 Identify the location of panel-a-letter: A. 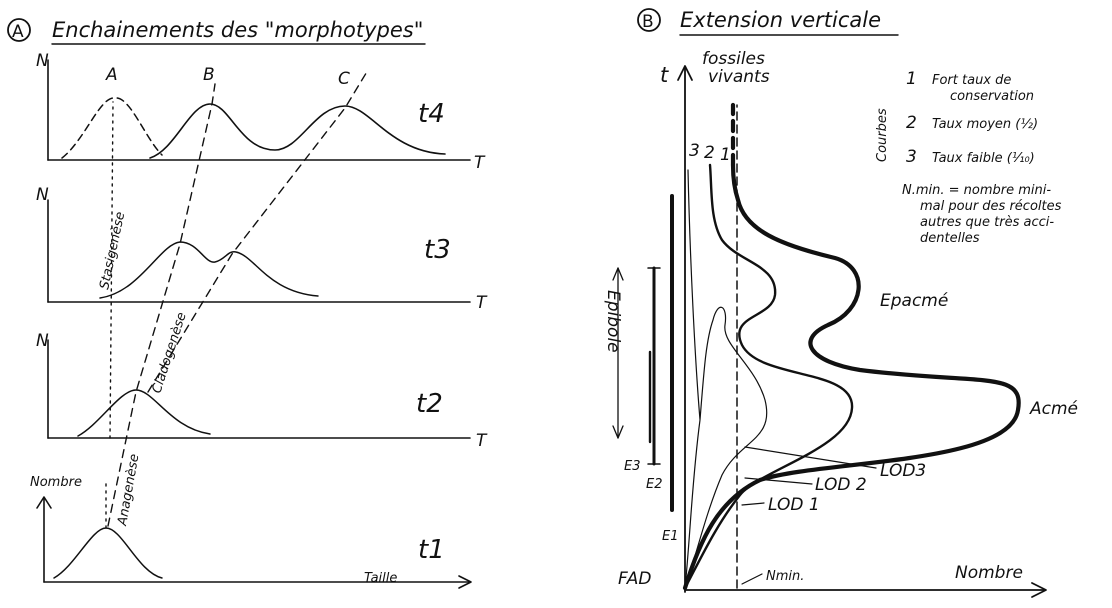
(18, 32).